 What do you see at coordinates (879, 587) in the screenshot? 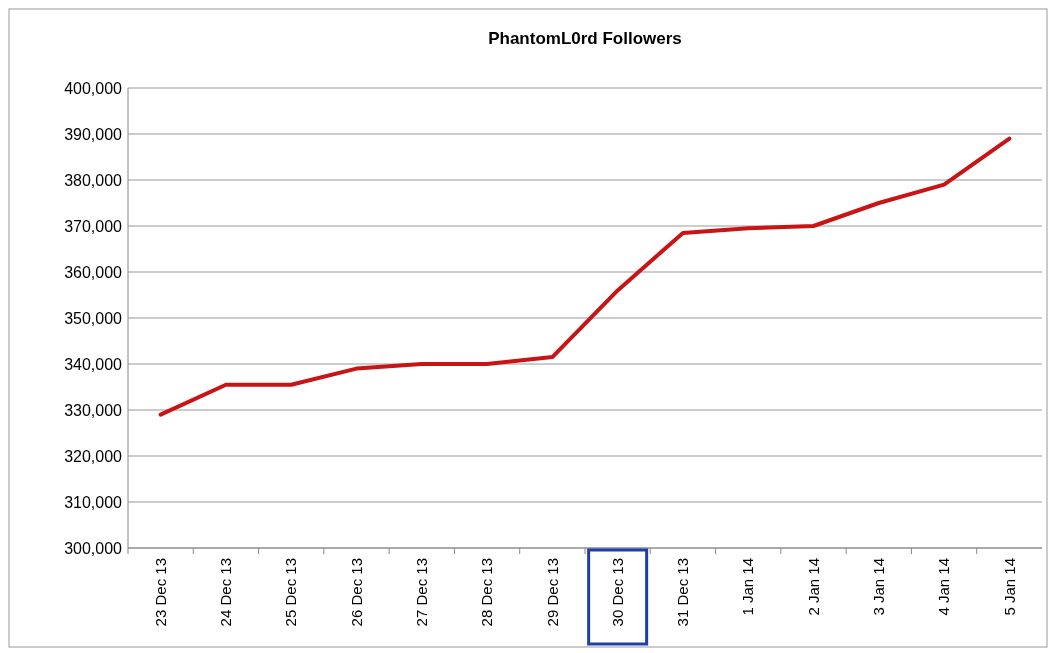
I see `x-tick-label: 3 Jan 14` at bounding box center [879, 587].